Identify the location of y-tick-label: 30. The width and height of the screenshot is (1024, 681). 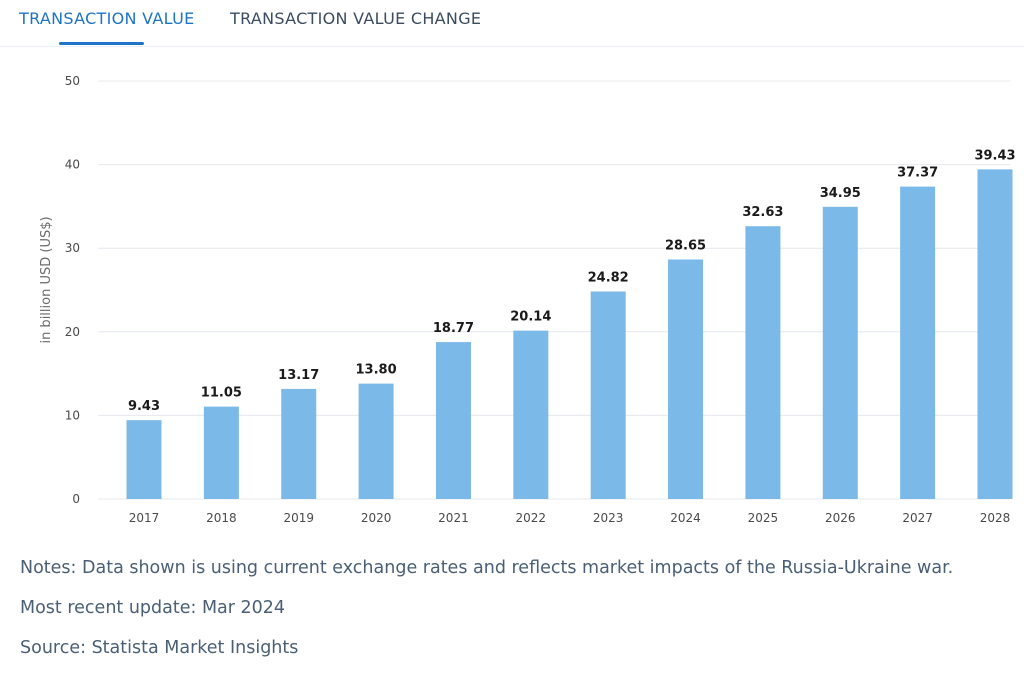
(72, 248).